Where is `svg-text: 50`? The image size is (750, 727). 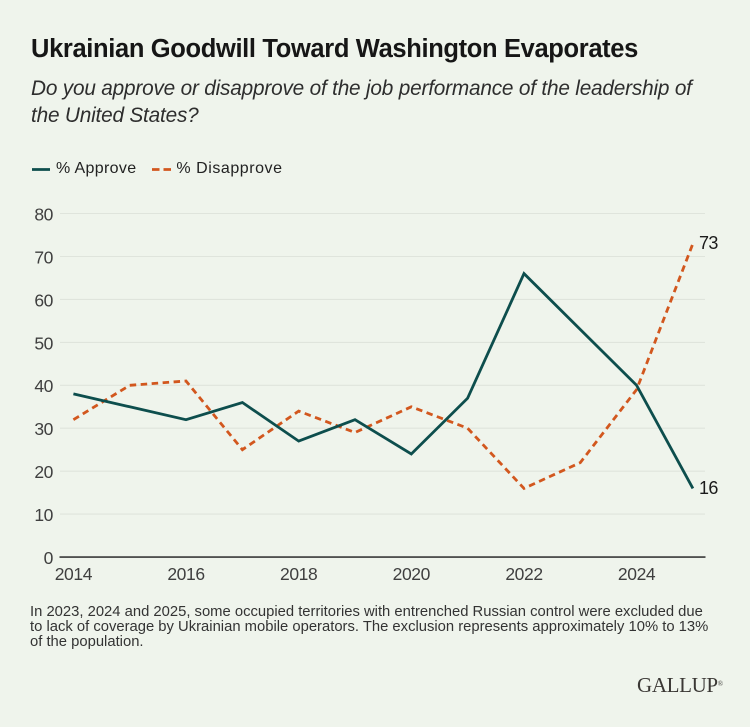
svg-text: 50 is located at coordinates (43, 343).